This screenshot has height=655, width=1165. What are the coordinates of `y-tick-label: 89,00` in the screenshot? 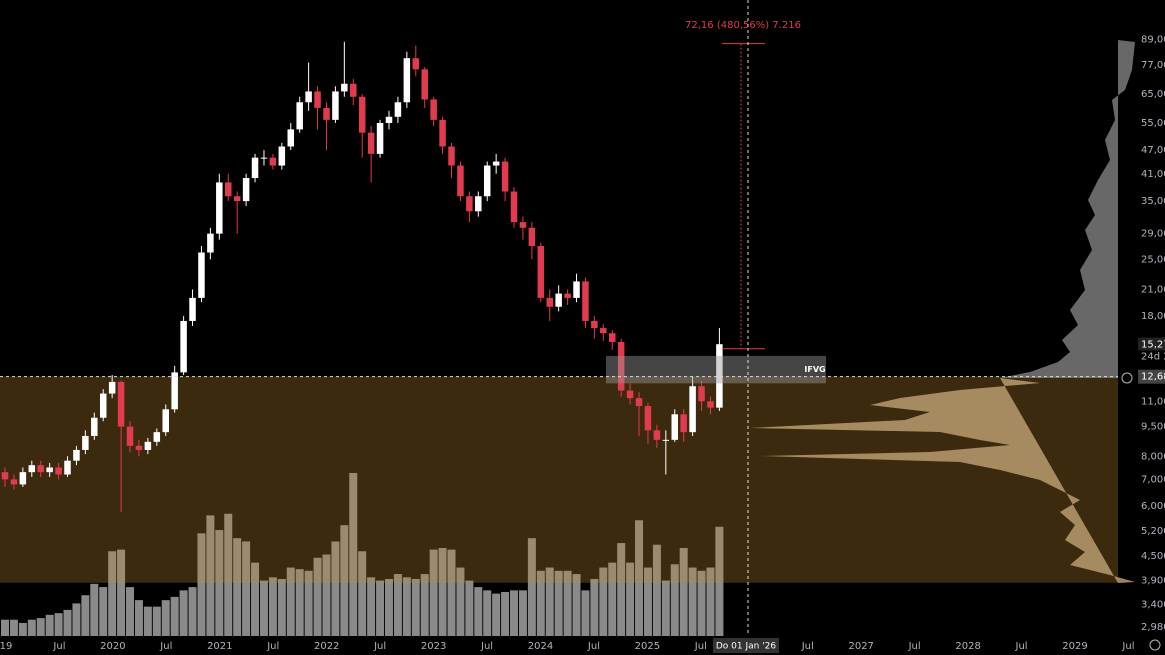 It's located at (1153, 40).